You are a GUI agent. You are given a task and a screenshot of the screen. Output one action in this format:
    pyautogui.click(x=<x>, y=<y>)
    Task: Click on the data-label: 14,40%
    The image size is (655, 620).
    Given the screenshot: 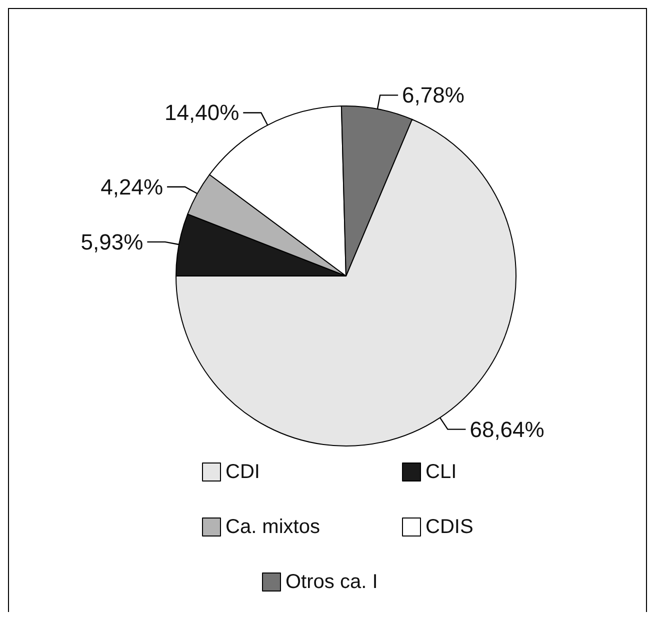 What is the action you would take?
    pyautogui.click(x=202, y=113)
    